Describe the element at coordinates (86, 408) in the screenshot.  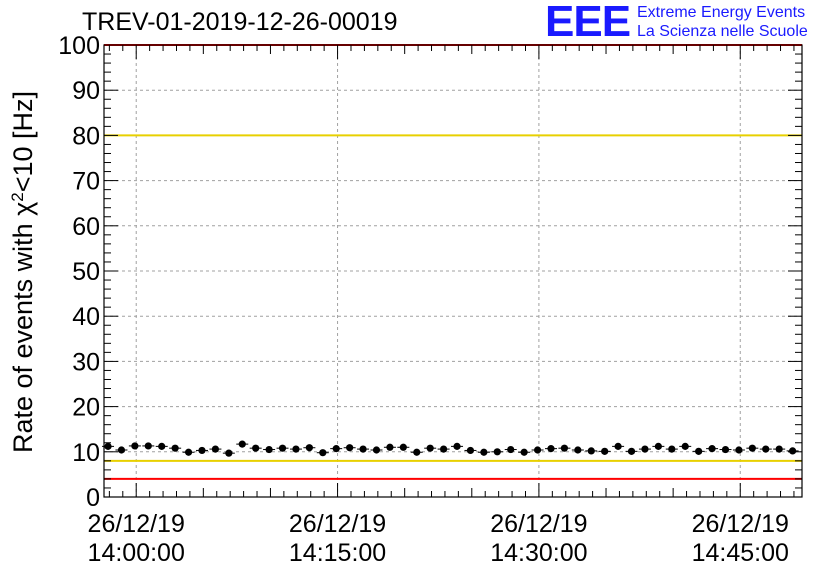
I see `y-tick-label: 20` at that location.